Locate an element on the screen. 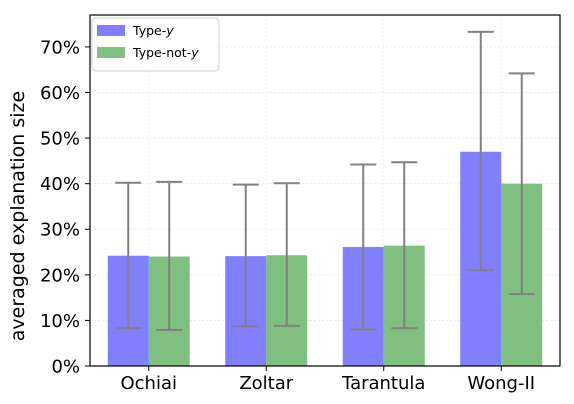  y-tick-label: 10% is located at coordinates (60, 321).